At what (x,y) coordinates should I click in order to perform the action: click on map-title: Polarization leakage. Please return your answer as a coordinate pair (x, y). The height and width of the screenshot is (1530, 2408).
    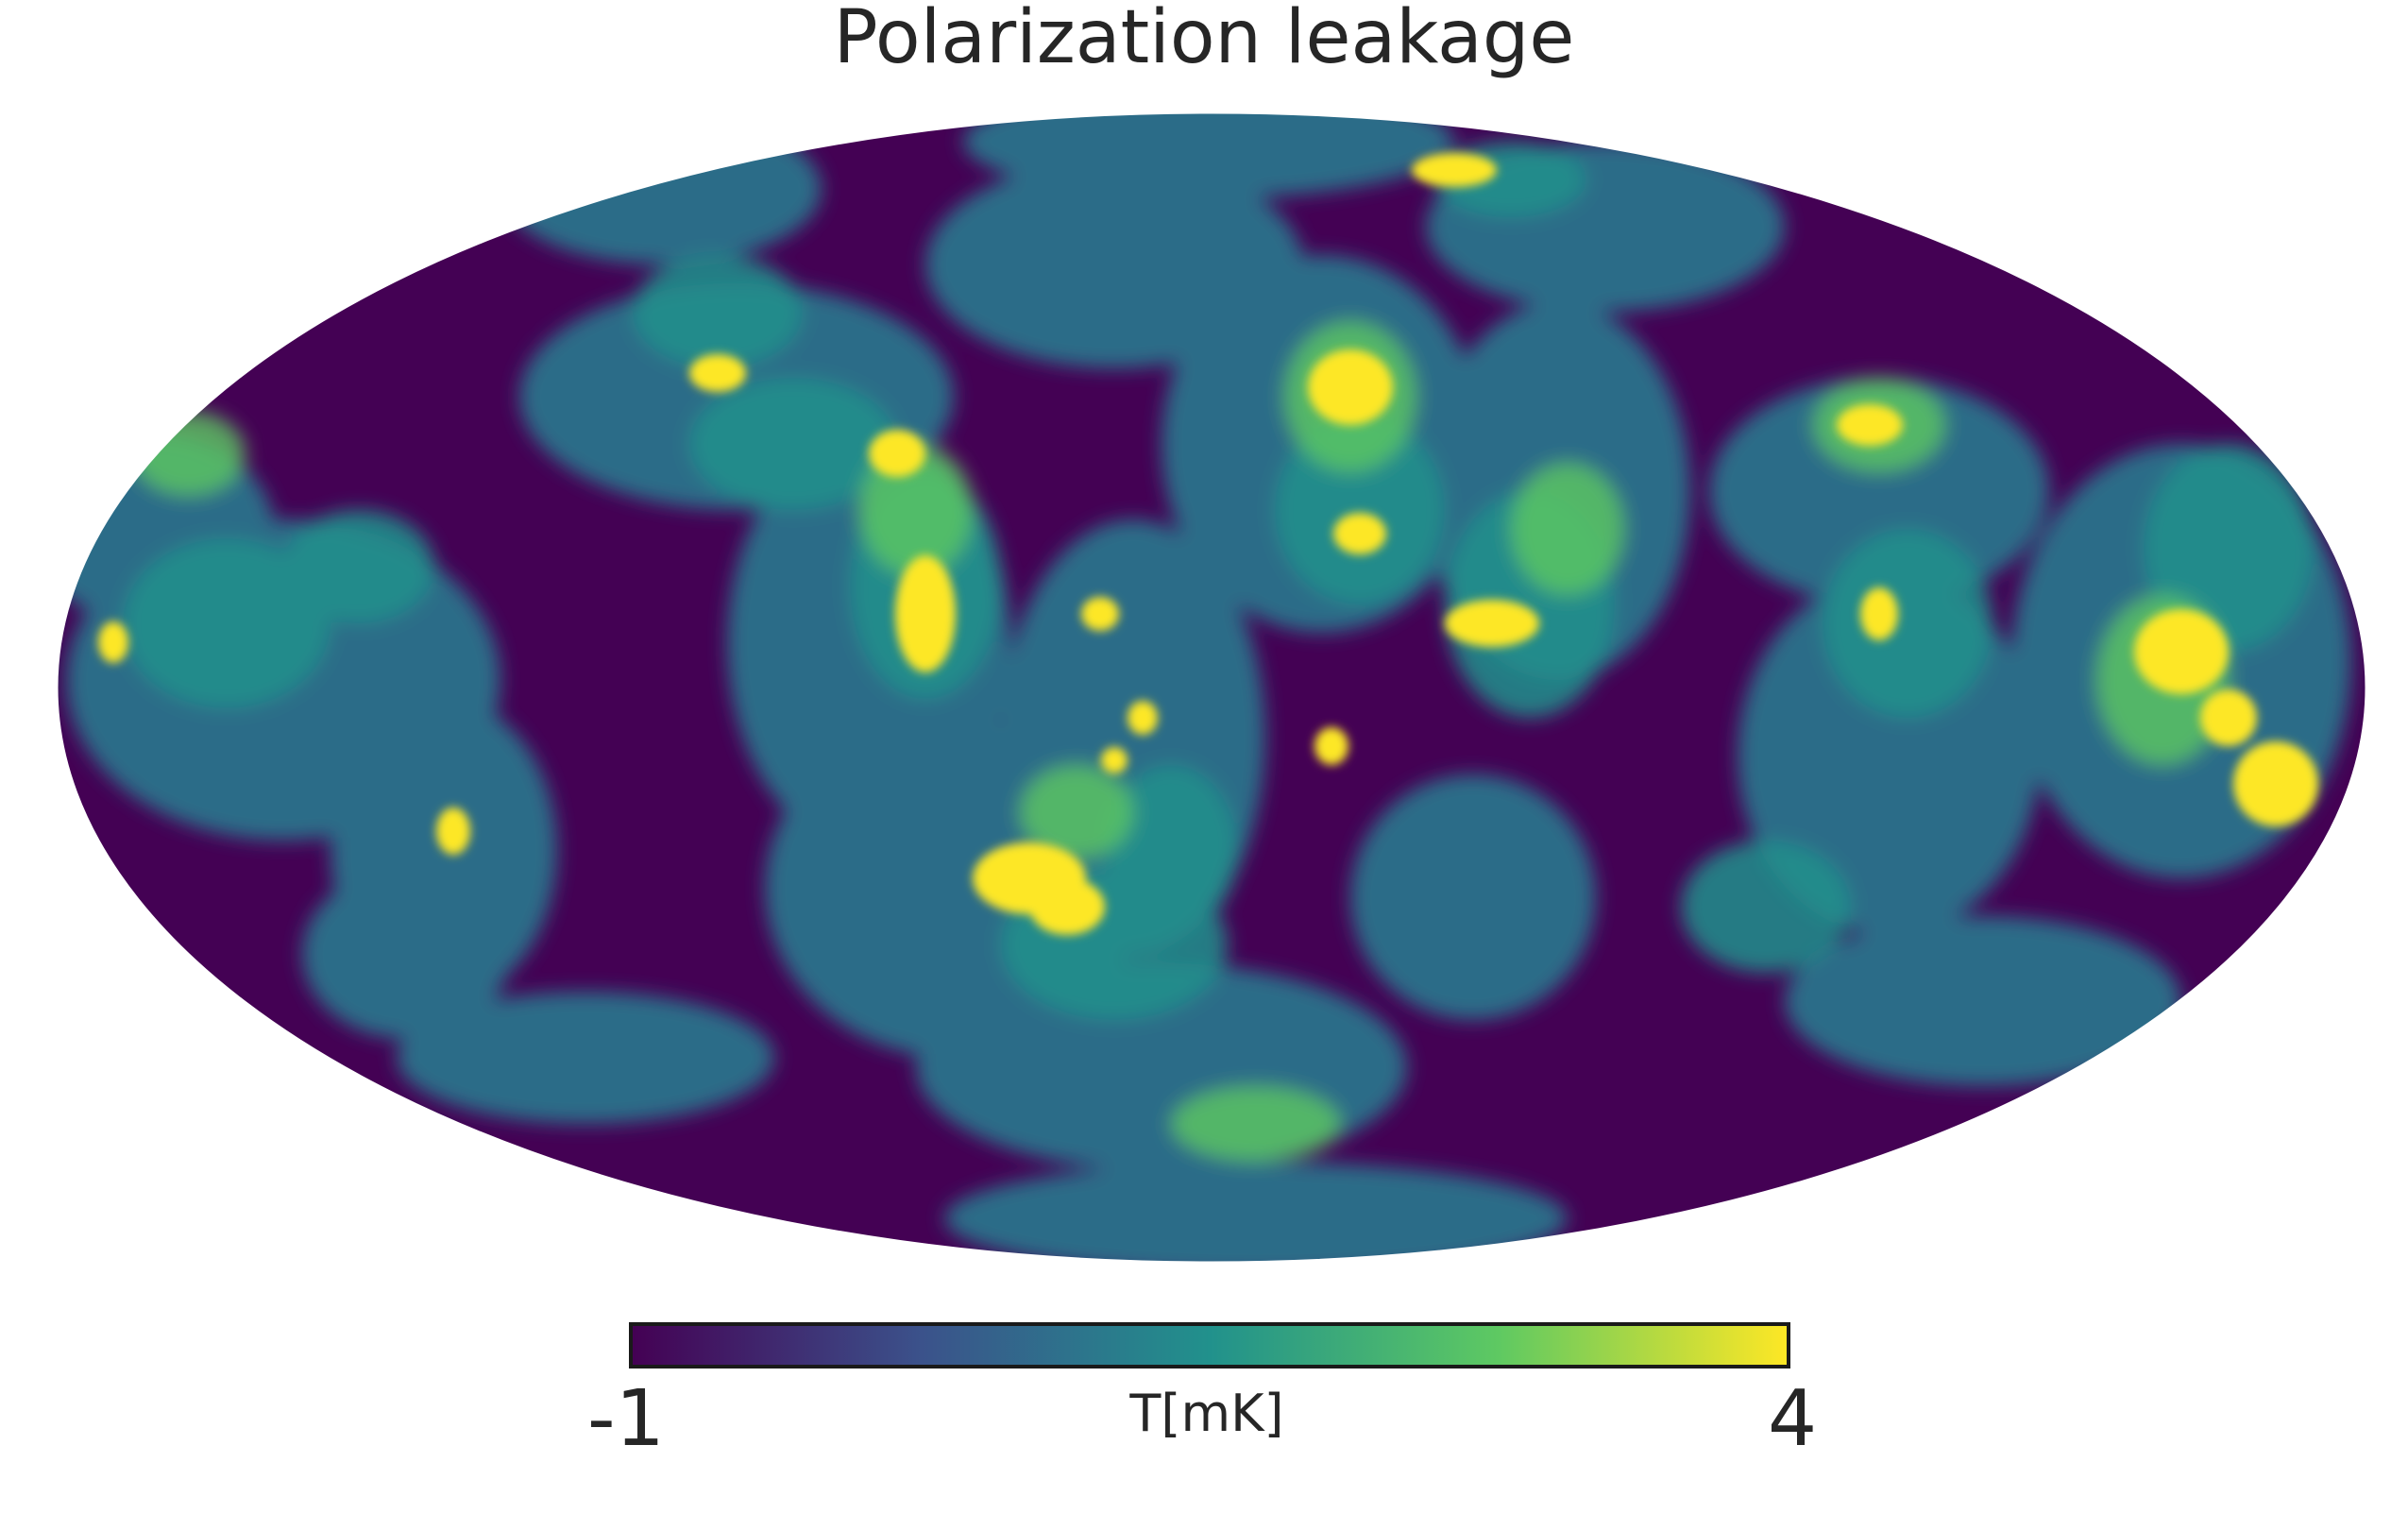
    Looking at the image, I should click on (1204, 40).